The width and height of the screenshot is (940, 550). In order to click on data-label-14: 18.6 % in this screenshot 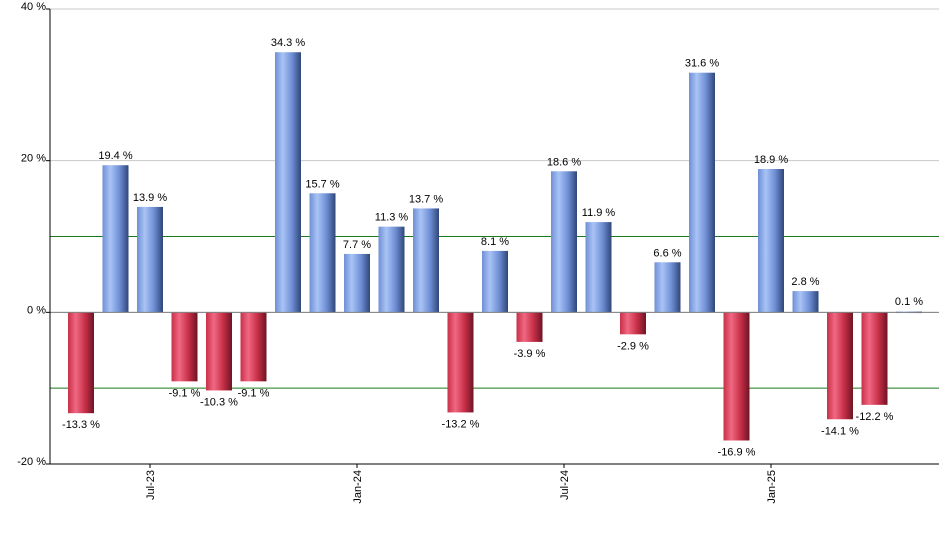, I will do `click(564, 162)`.